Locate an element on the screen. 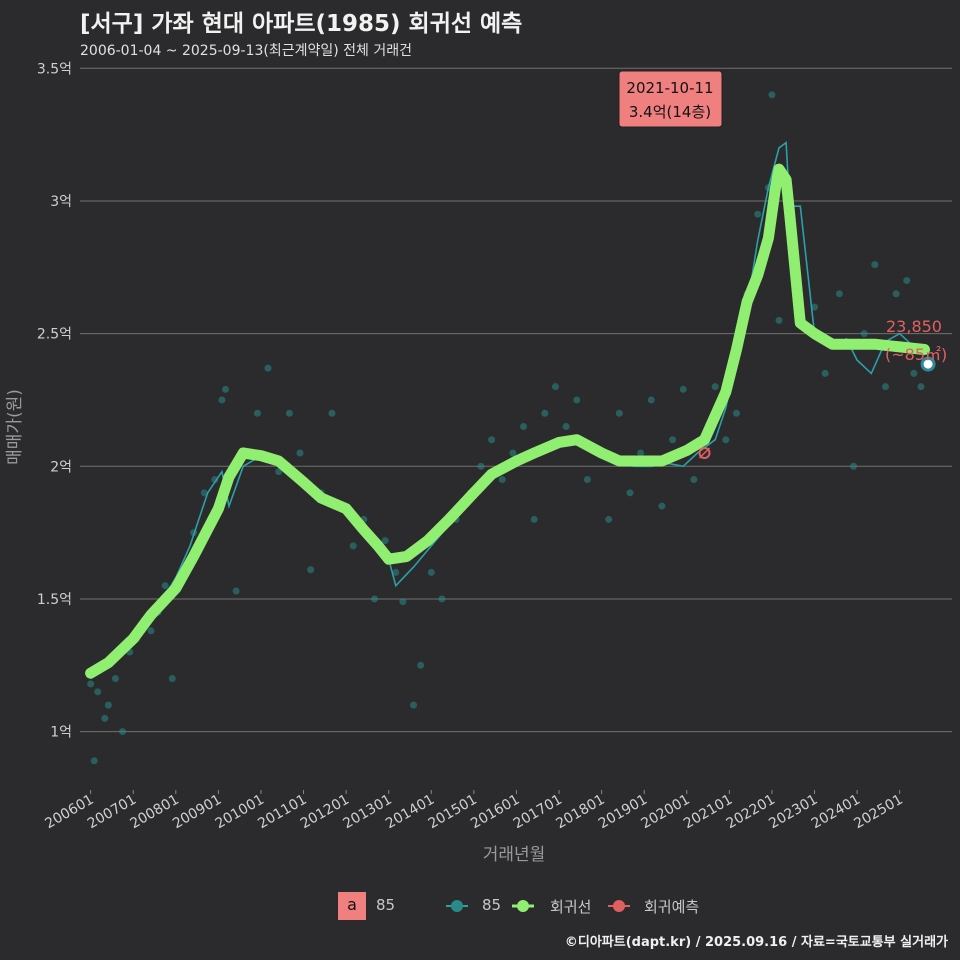 The width and height of the screenshot is (960, 960). teal-dot-line-icon is located at coordinates (457, 906).